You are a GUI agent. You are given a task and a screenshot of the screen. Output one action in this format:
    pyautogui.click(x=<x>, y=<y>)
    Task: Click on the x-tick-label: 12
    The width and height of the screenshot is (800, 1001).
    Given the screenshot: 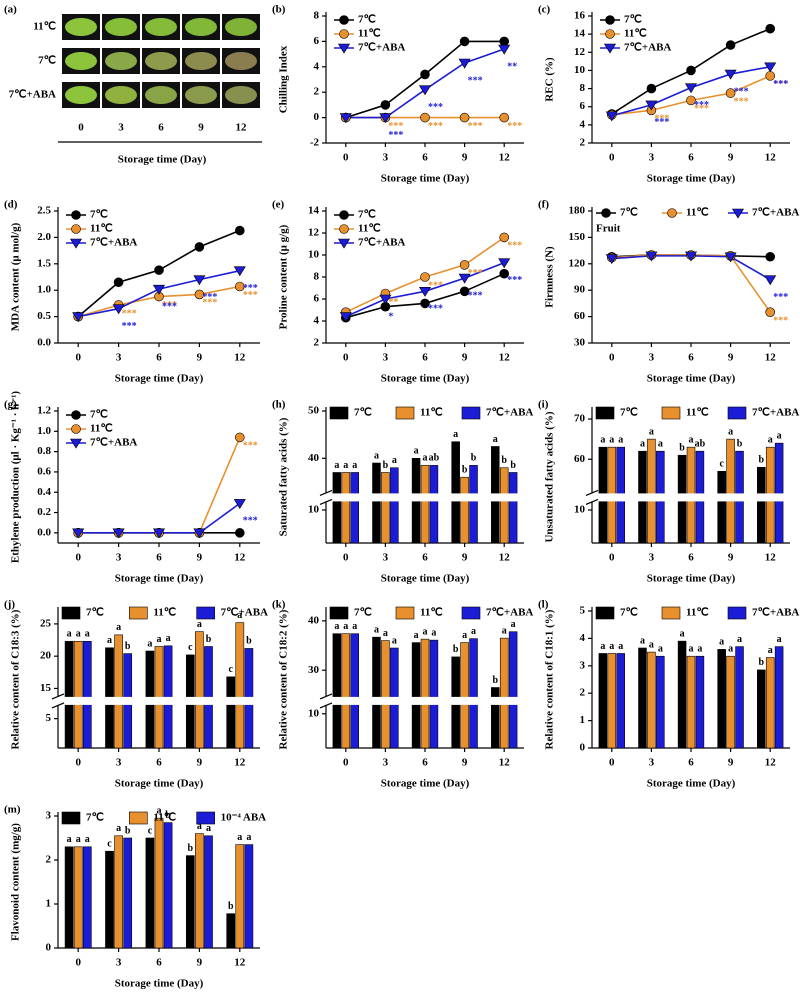 What is the action you would take?
    pyautogui.click(x=505, y=158)
    